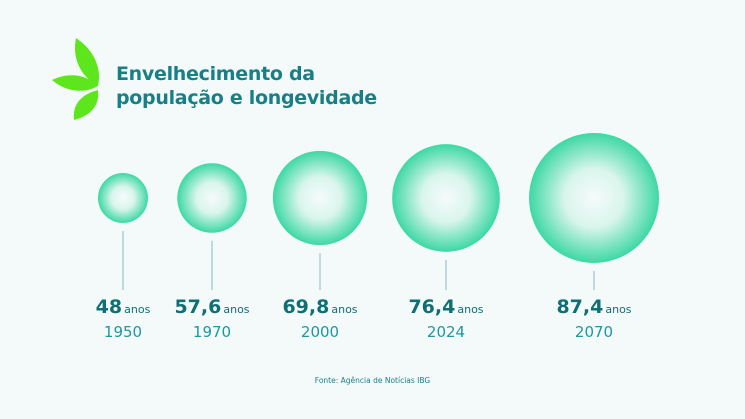 The height and width of the screenshot is (419, 745). What do you see at coordinates (123, 198) in the screenshot?
I see `bubble-1950` at bounding box center [123, 198].